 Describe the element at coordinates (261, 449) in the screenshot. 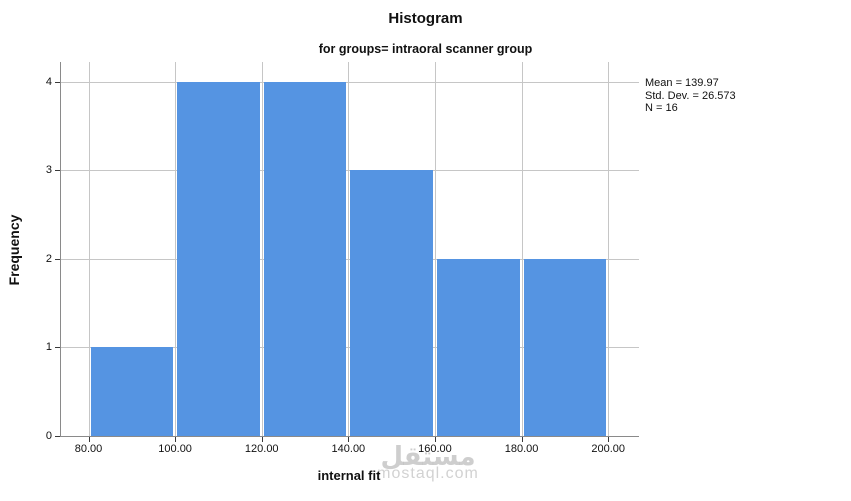

I see `x-tick-label: 120.00` at that location.